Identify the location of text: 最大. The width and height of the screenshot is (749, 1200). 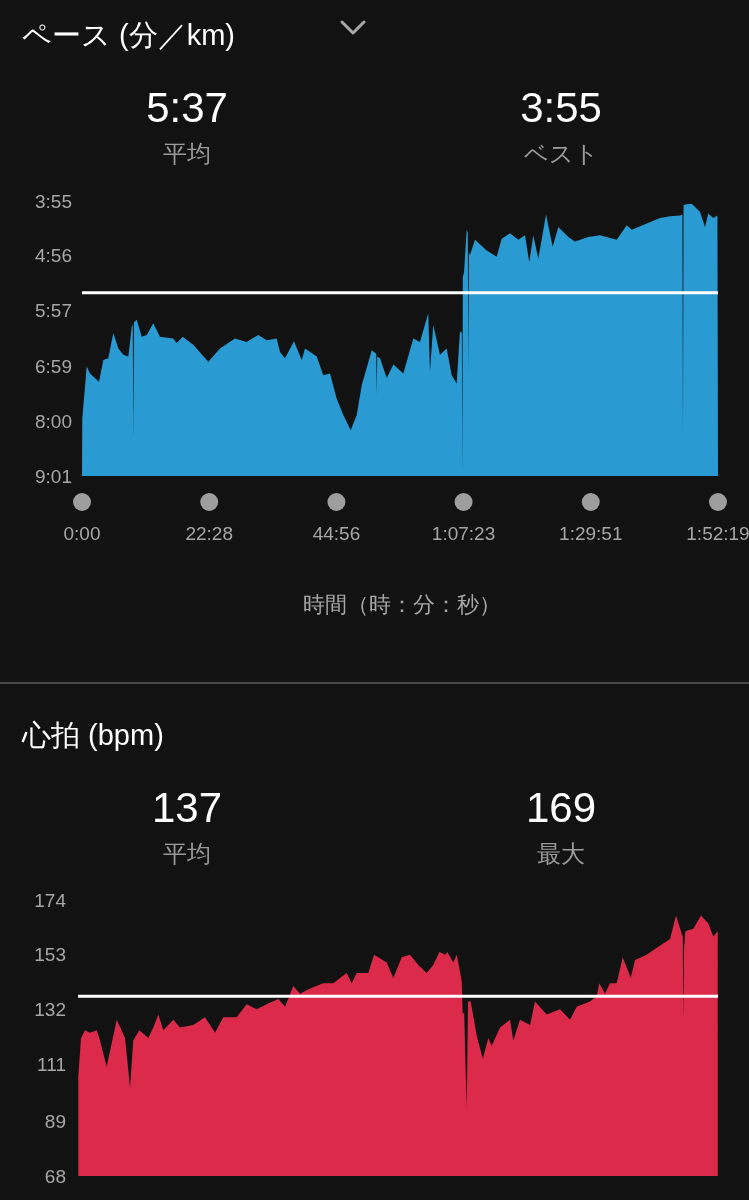
(561, 853).